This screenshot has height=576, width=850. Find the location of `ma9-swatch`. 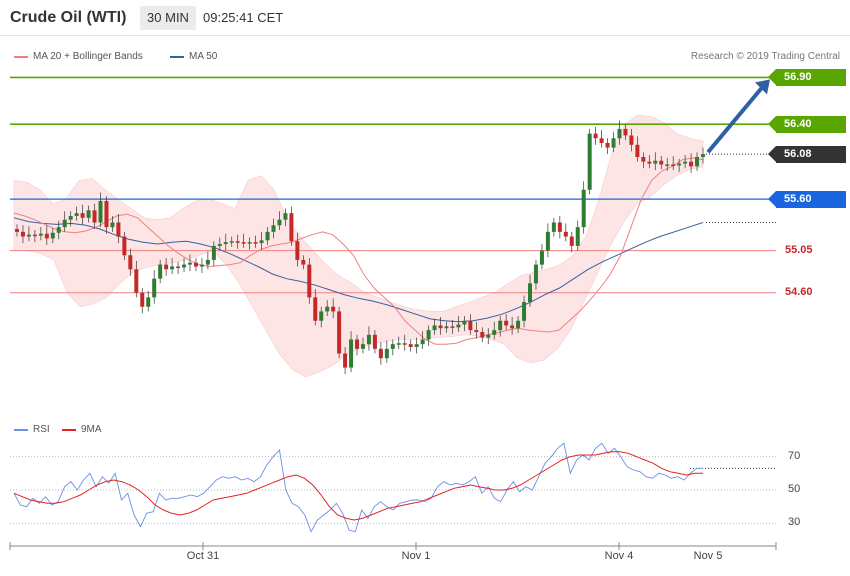

ma9-swatch is located at coordinates (69, 429).